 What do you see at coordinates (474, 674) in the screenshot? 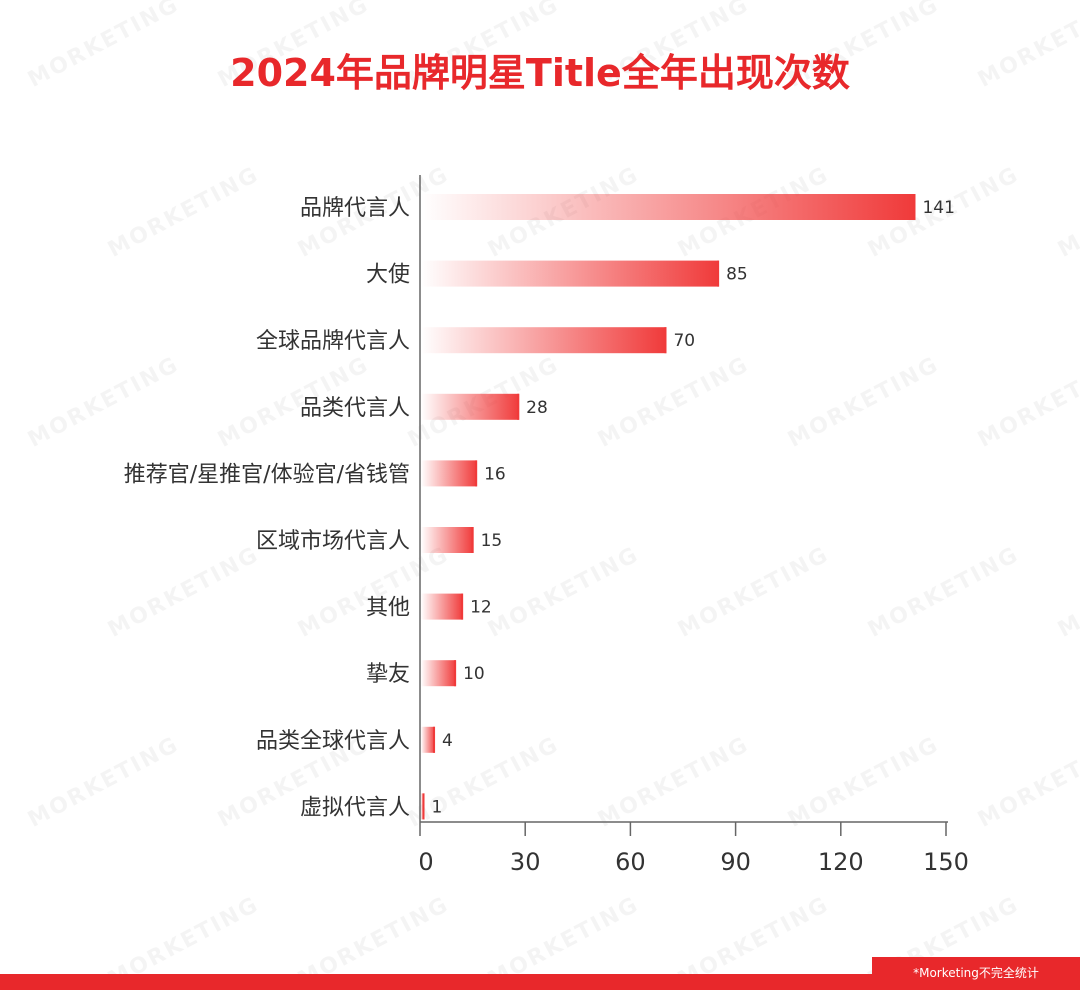
I see `value-label-7: 10` at bounding box center [474, 674].